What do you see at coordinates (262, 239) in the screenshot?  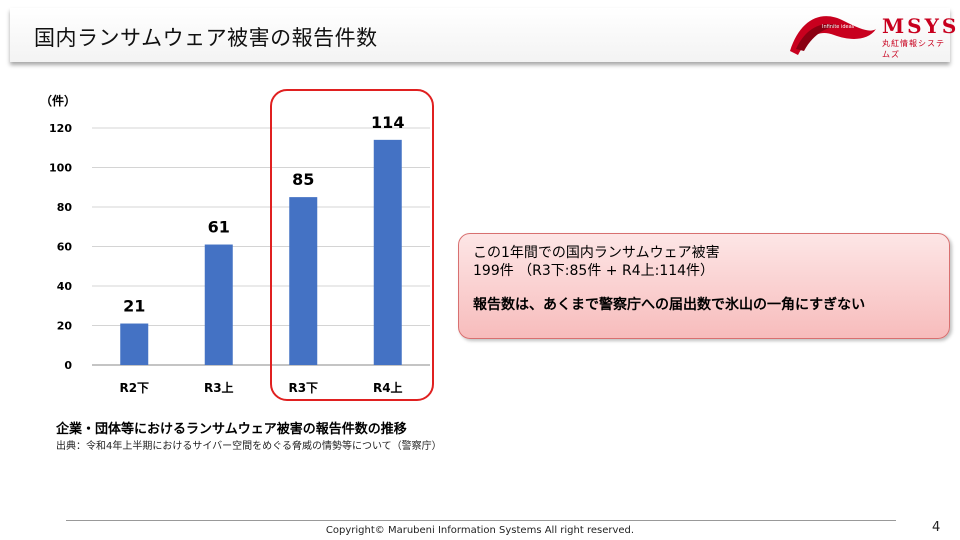 I see `bars: 21 61 85 114` at bounding box center [262, 239].